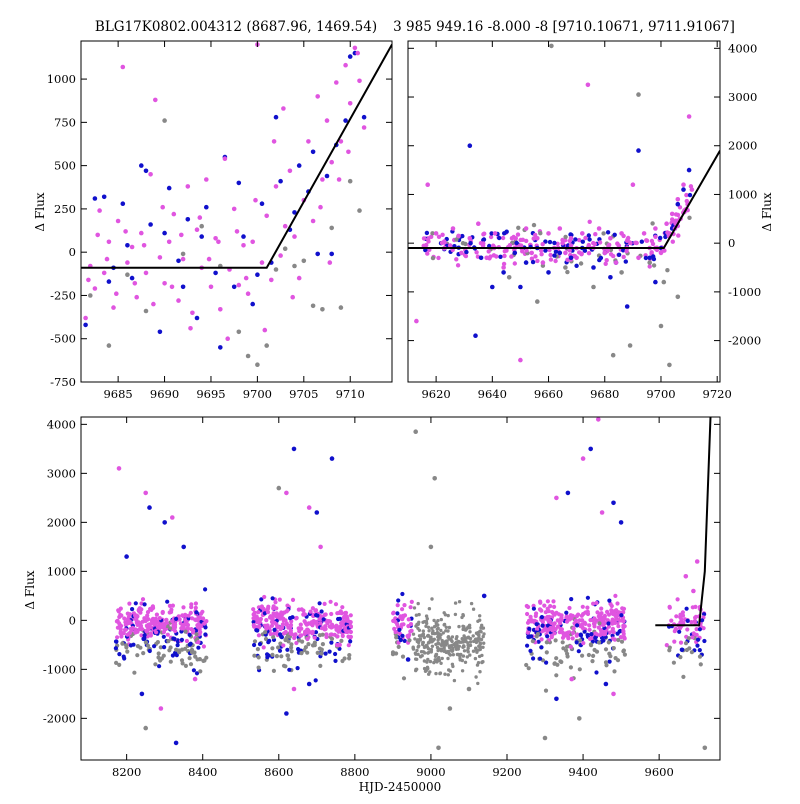 This screenshot has height=804, width=800. Describe the element at coordinates (63, 295) in the screenshot. I see `y-tick-label: -250` at that location.